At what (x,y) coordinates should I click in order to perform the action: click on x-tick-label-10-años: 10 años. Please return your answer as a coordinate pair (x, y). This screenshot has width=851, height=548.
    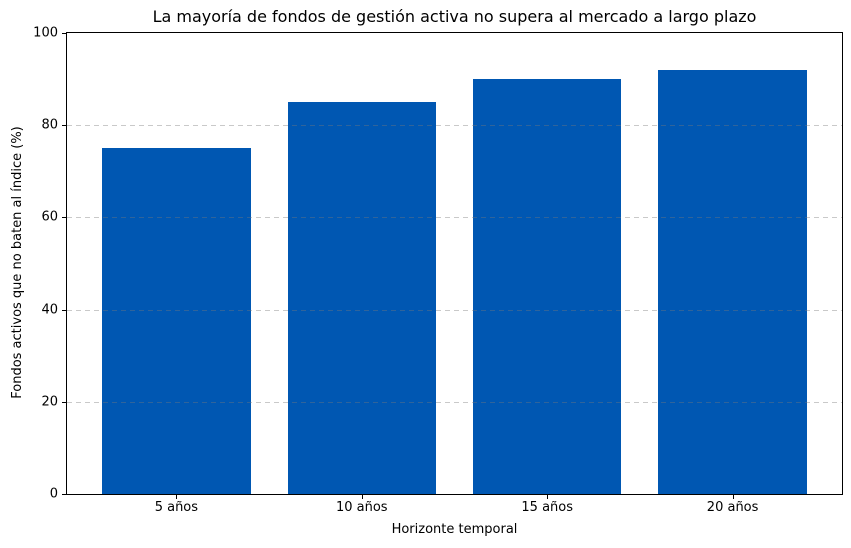
    Looking at the image, I should click on (361, 507).